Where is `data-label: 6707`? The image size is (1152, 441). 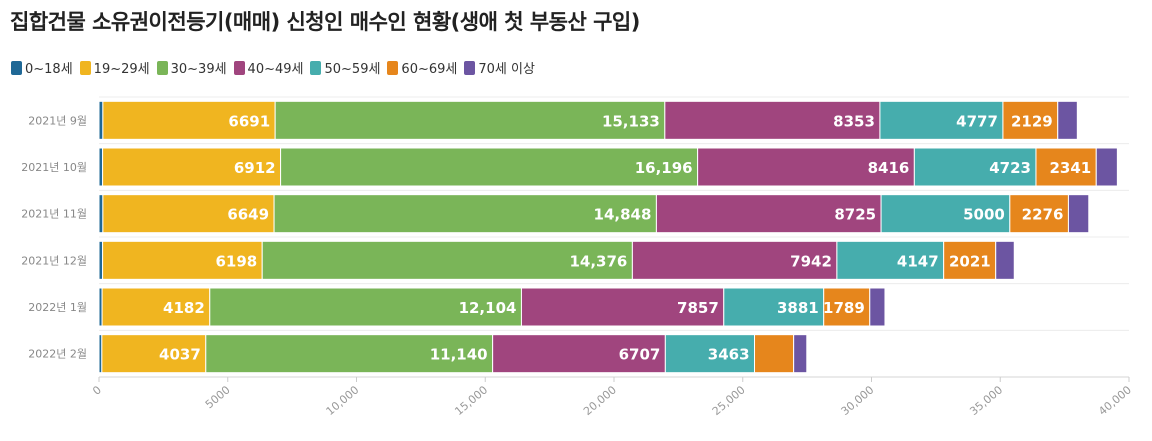
data-label: 6707 is located at coordinates (640, 355).